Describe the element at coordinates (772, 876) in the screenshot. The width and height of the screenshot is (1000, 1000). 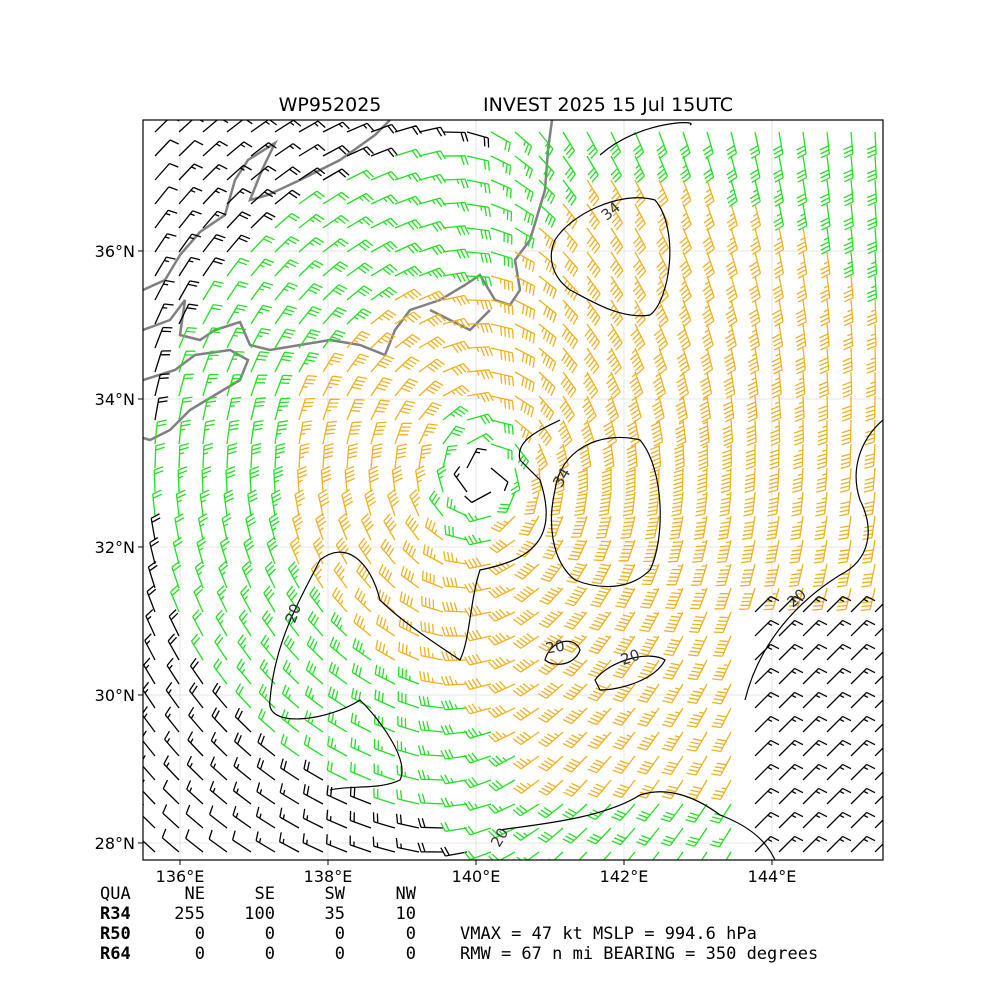
I see `x-tick-label: 144°E` at that location.